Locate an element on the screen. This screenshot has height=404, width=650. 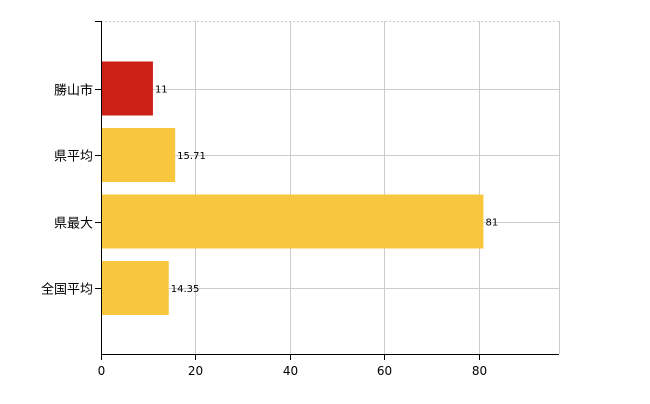
category-label: 県最大 is located at coordinates (73, 224).